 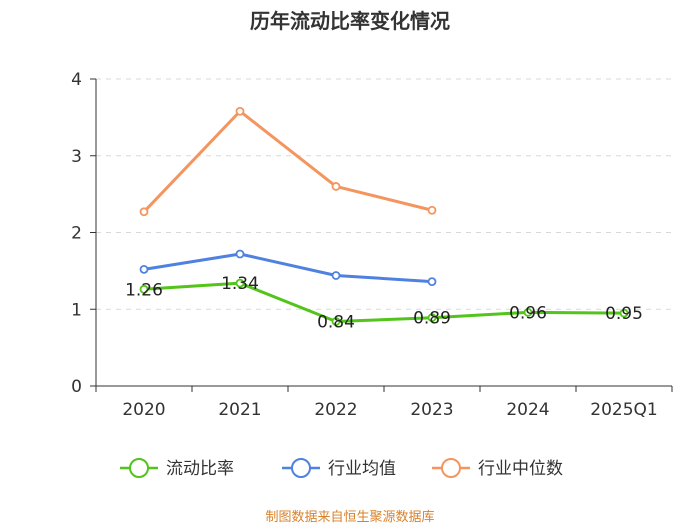 What do you see at coordinates (239, 410) in the screenshot?
I see `x-tick-label-2021: 2021` at bounding box center [239, 410].